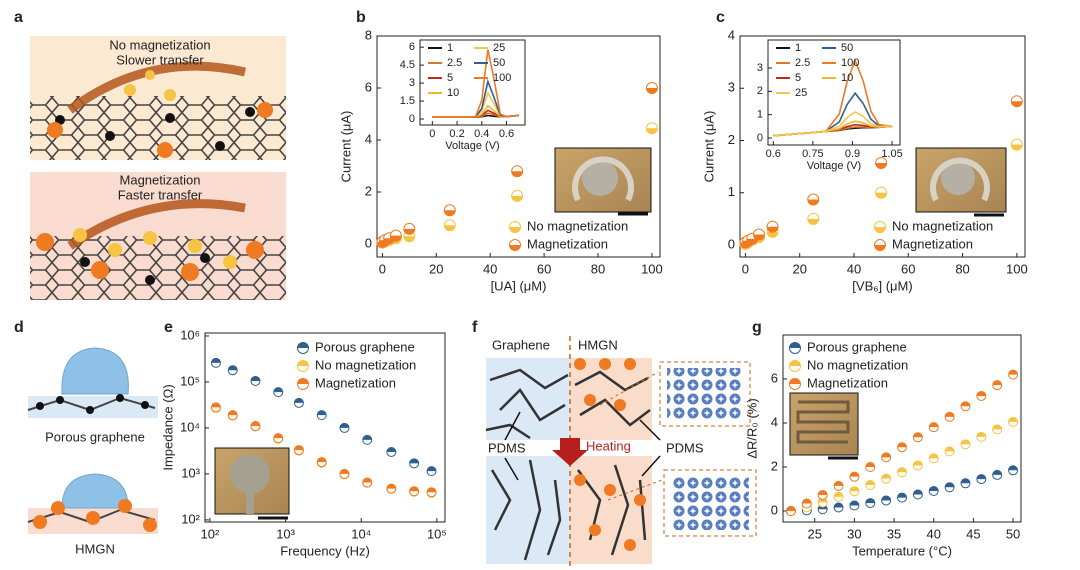  I want to click on legend-label: 50, so click(499, 63).